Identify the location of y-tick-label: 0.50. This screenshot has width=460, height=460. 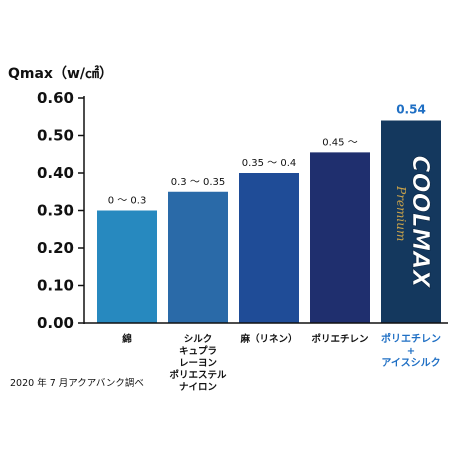
(55, 136).